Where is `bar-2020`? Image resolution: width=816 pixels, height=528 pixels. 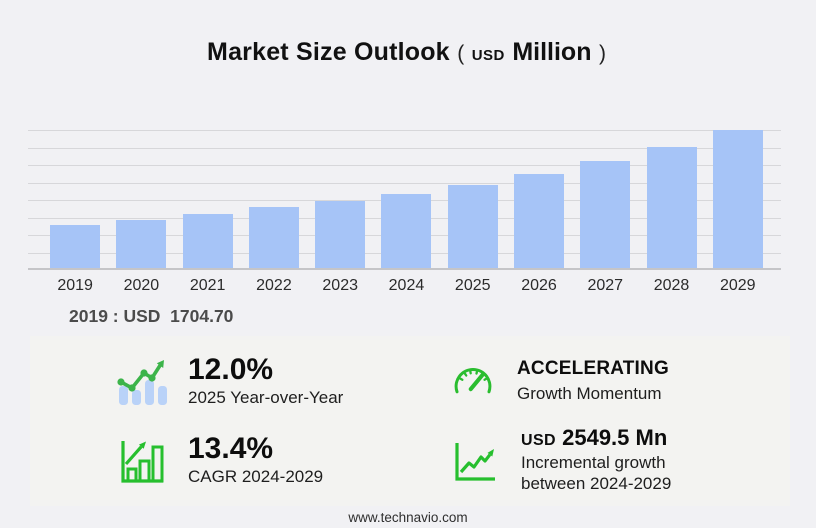
bar-2020 is located at coordinates (141, 243).